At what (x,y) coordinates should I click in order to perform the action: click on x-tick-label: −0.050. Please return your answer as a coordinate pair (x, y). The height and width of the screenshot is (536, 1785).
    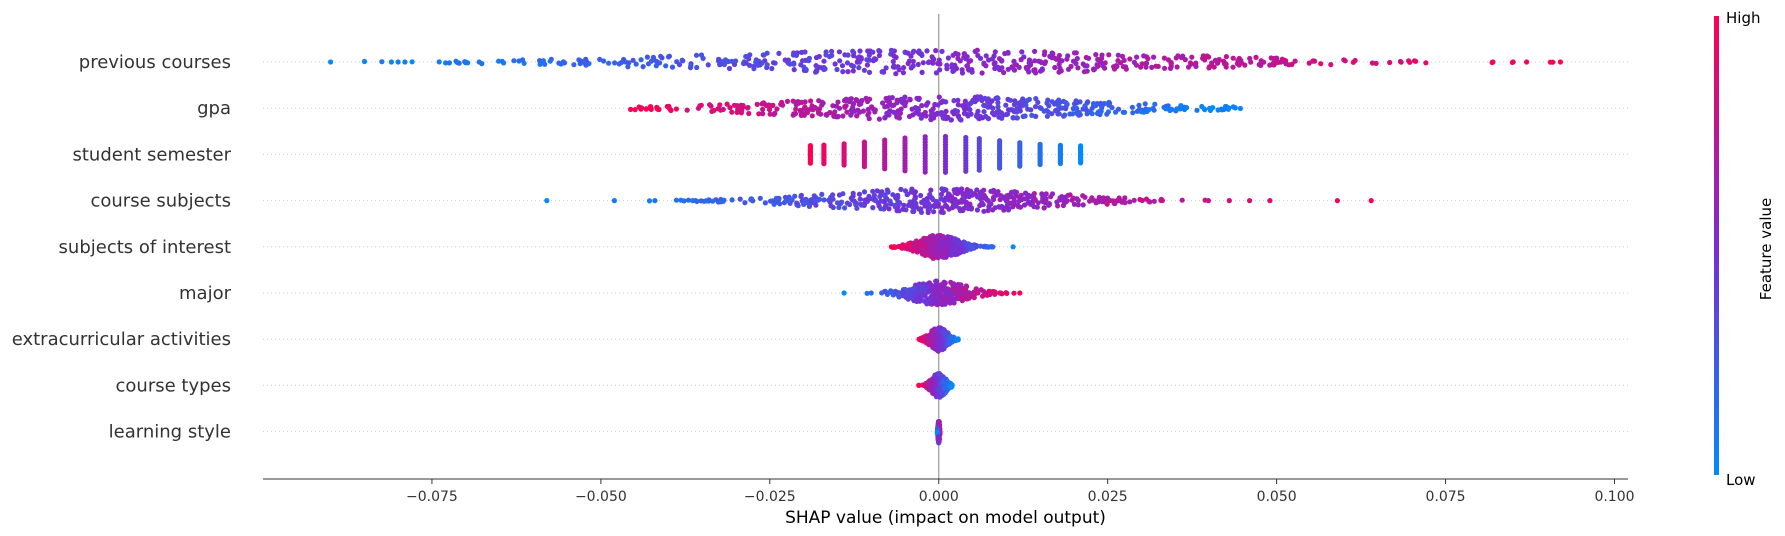
    Looking at the image, I should click on (601, 497).